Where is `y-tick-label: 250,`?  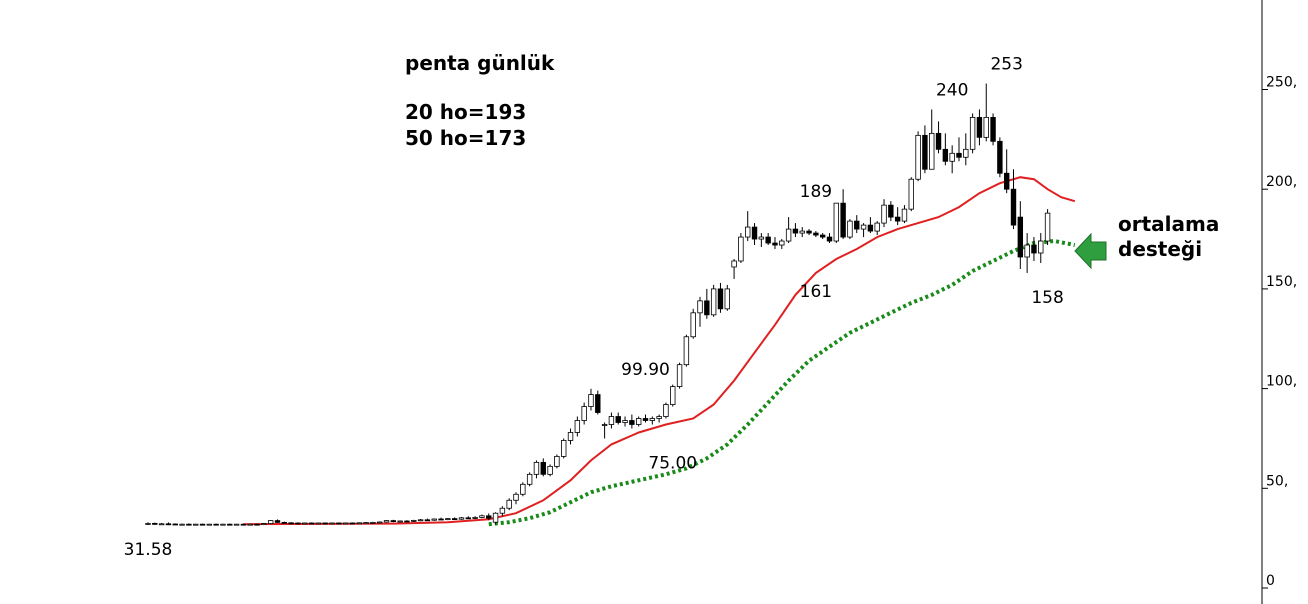 y-tick-label: 250, is located at coordinates (1281, 83).